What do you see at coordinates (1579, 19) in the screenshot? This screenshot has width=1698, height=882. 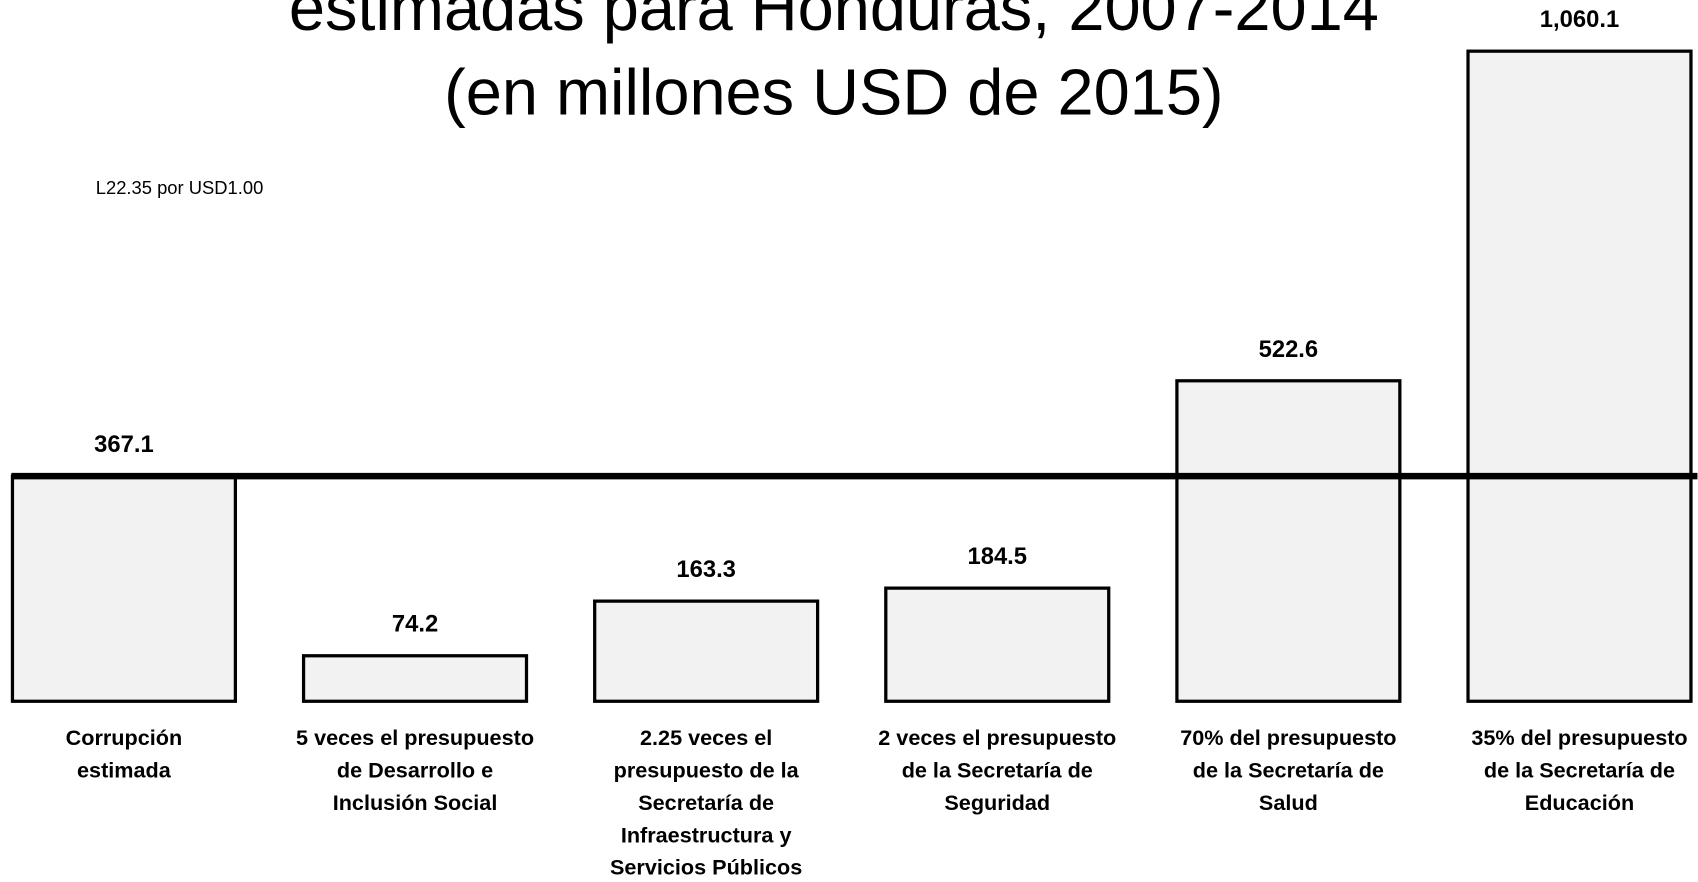 I see `value-label: 1,060.1` at bounding box center [1579, 19].